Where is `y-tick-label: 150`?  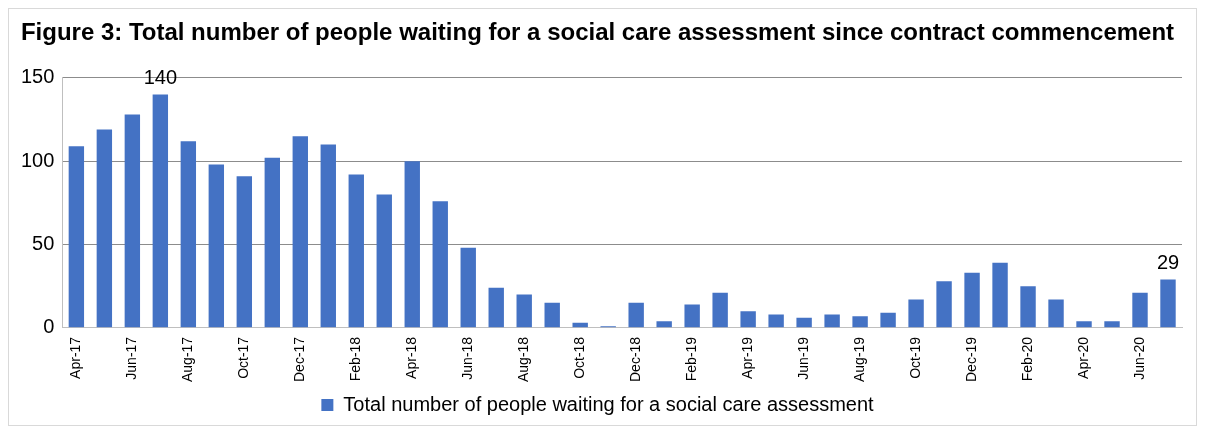
y-tick-label: 150 is located at coordinates (37, 76).